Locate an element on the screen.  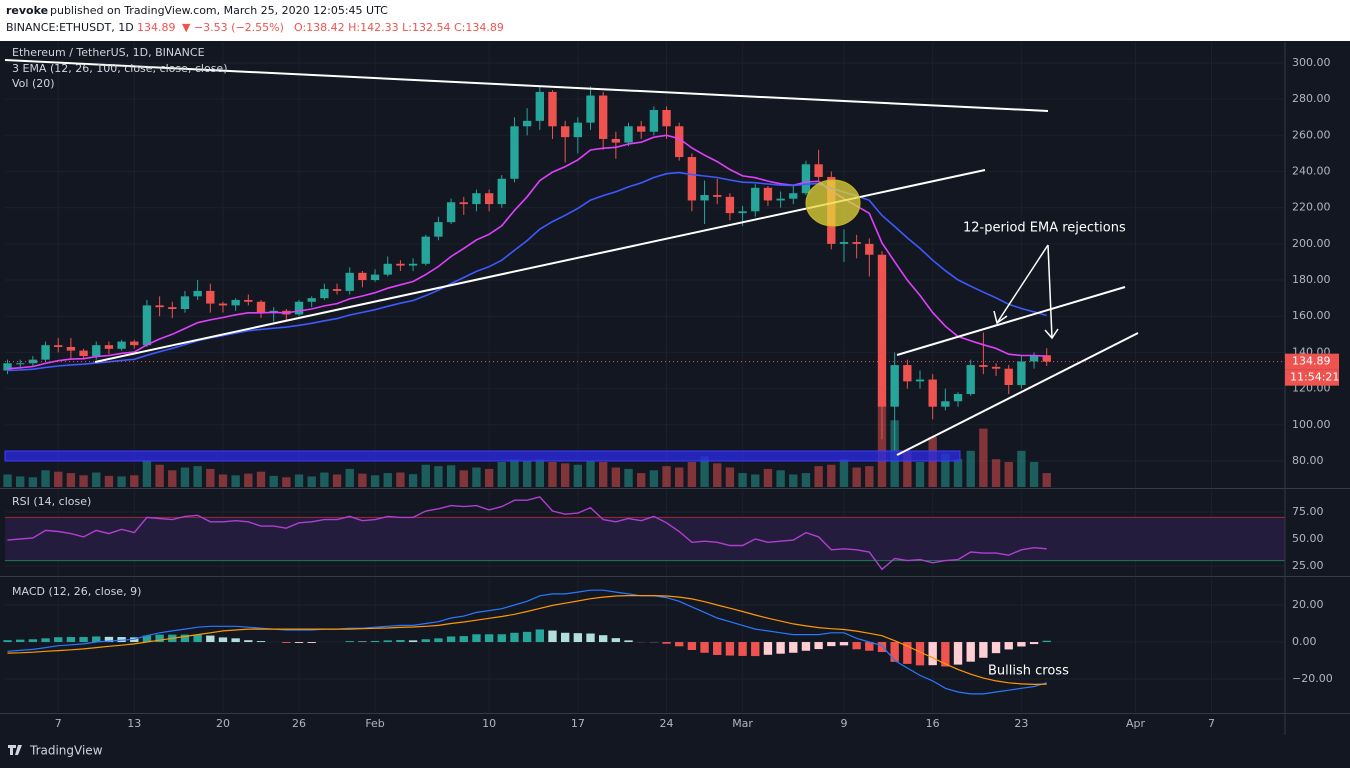
arrow is located at coordinates (1050, 291).